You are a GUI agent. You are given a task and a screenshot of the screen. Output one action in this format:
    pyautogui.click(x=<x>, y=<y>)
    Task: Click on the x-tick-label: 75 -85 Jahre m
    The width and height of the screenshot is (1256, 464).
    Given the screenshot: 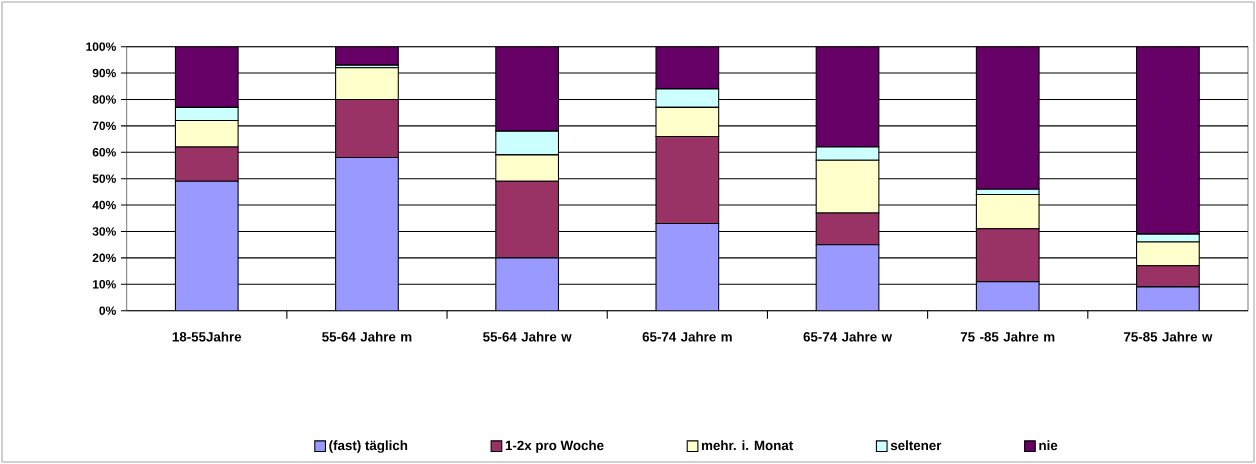 What is the action you would take?
    pyautogui.click(x=1007, y=336)
    